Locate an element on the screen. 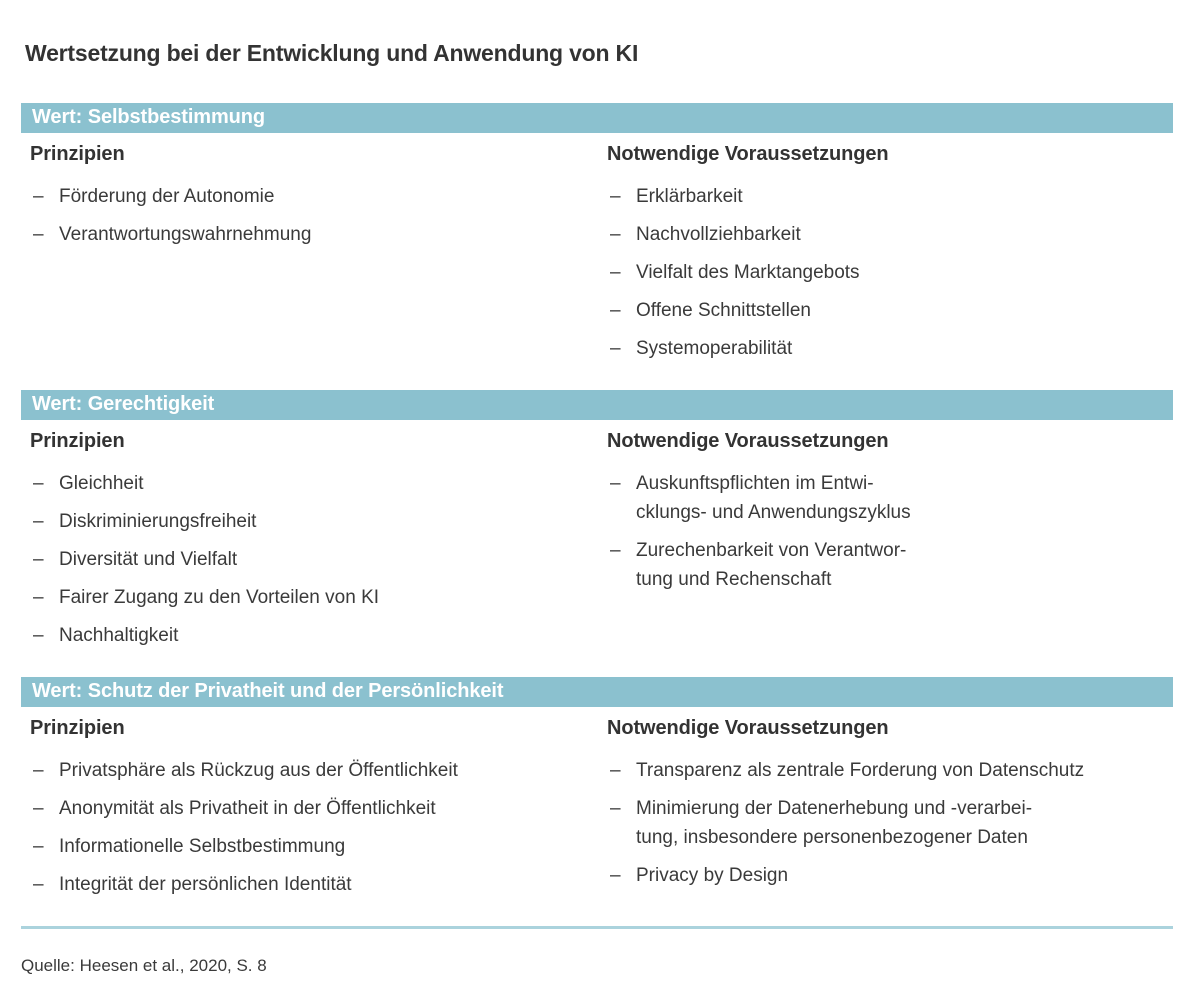 Image resolution: width=1200 pixels, height=989 pixels. list-item: – Vielfalt des Marktangebots is located at coordinates (890, 272).